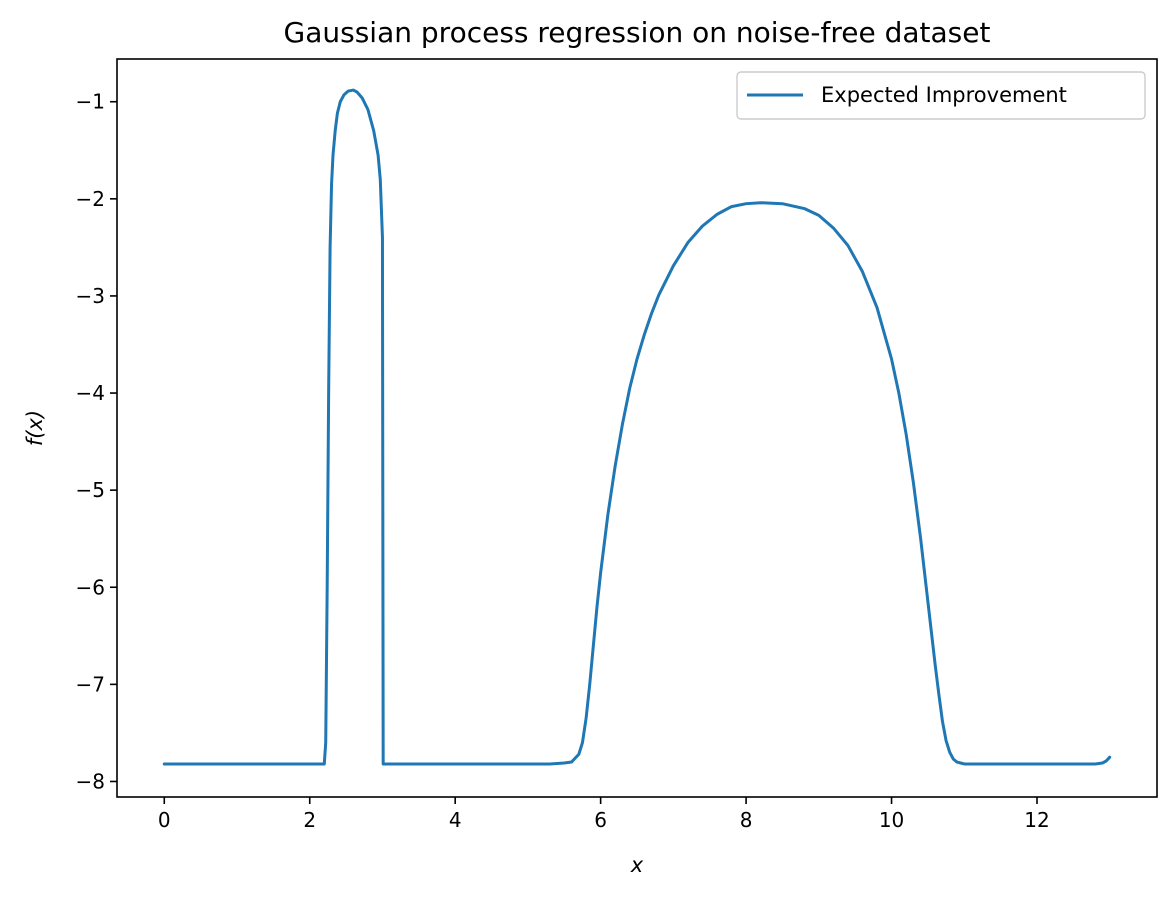 This screenshot has height=898, width=1176. I want to click on legend: Expected Improvement, so click(941, 95).